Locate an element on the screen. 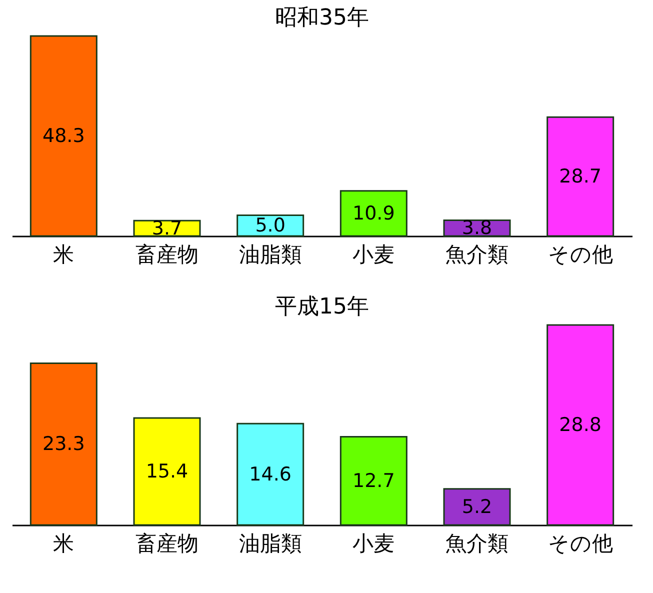  chart-title: 平成15年 is located at coordinates (322, 307).